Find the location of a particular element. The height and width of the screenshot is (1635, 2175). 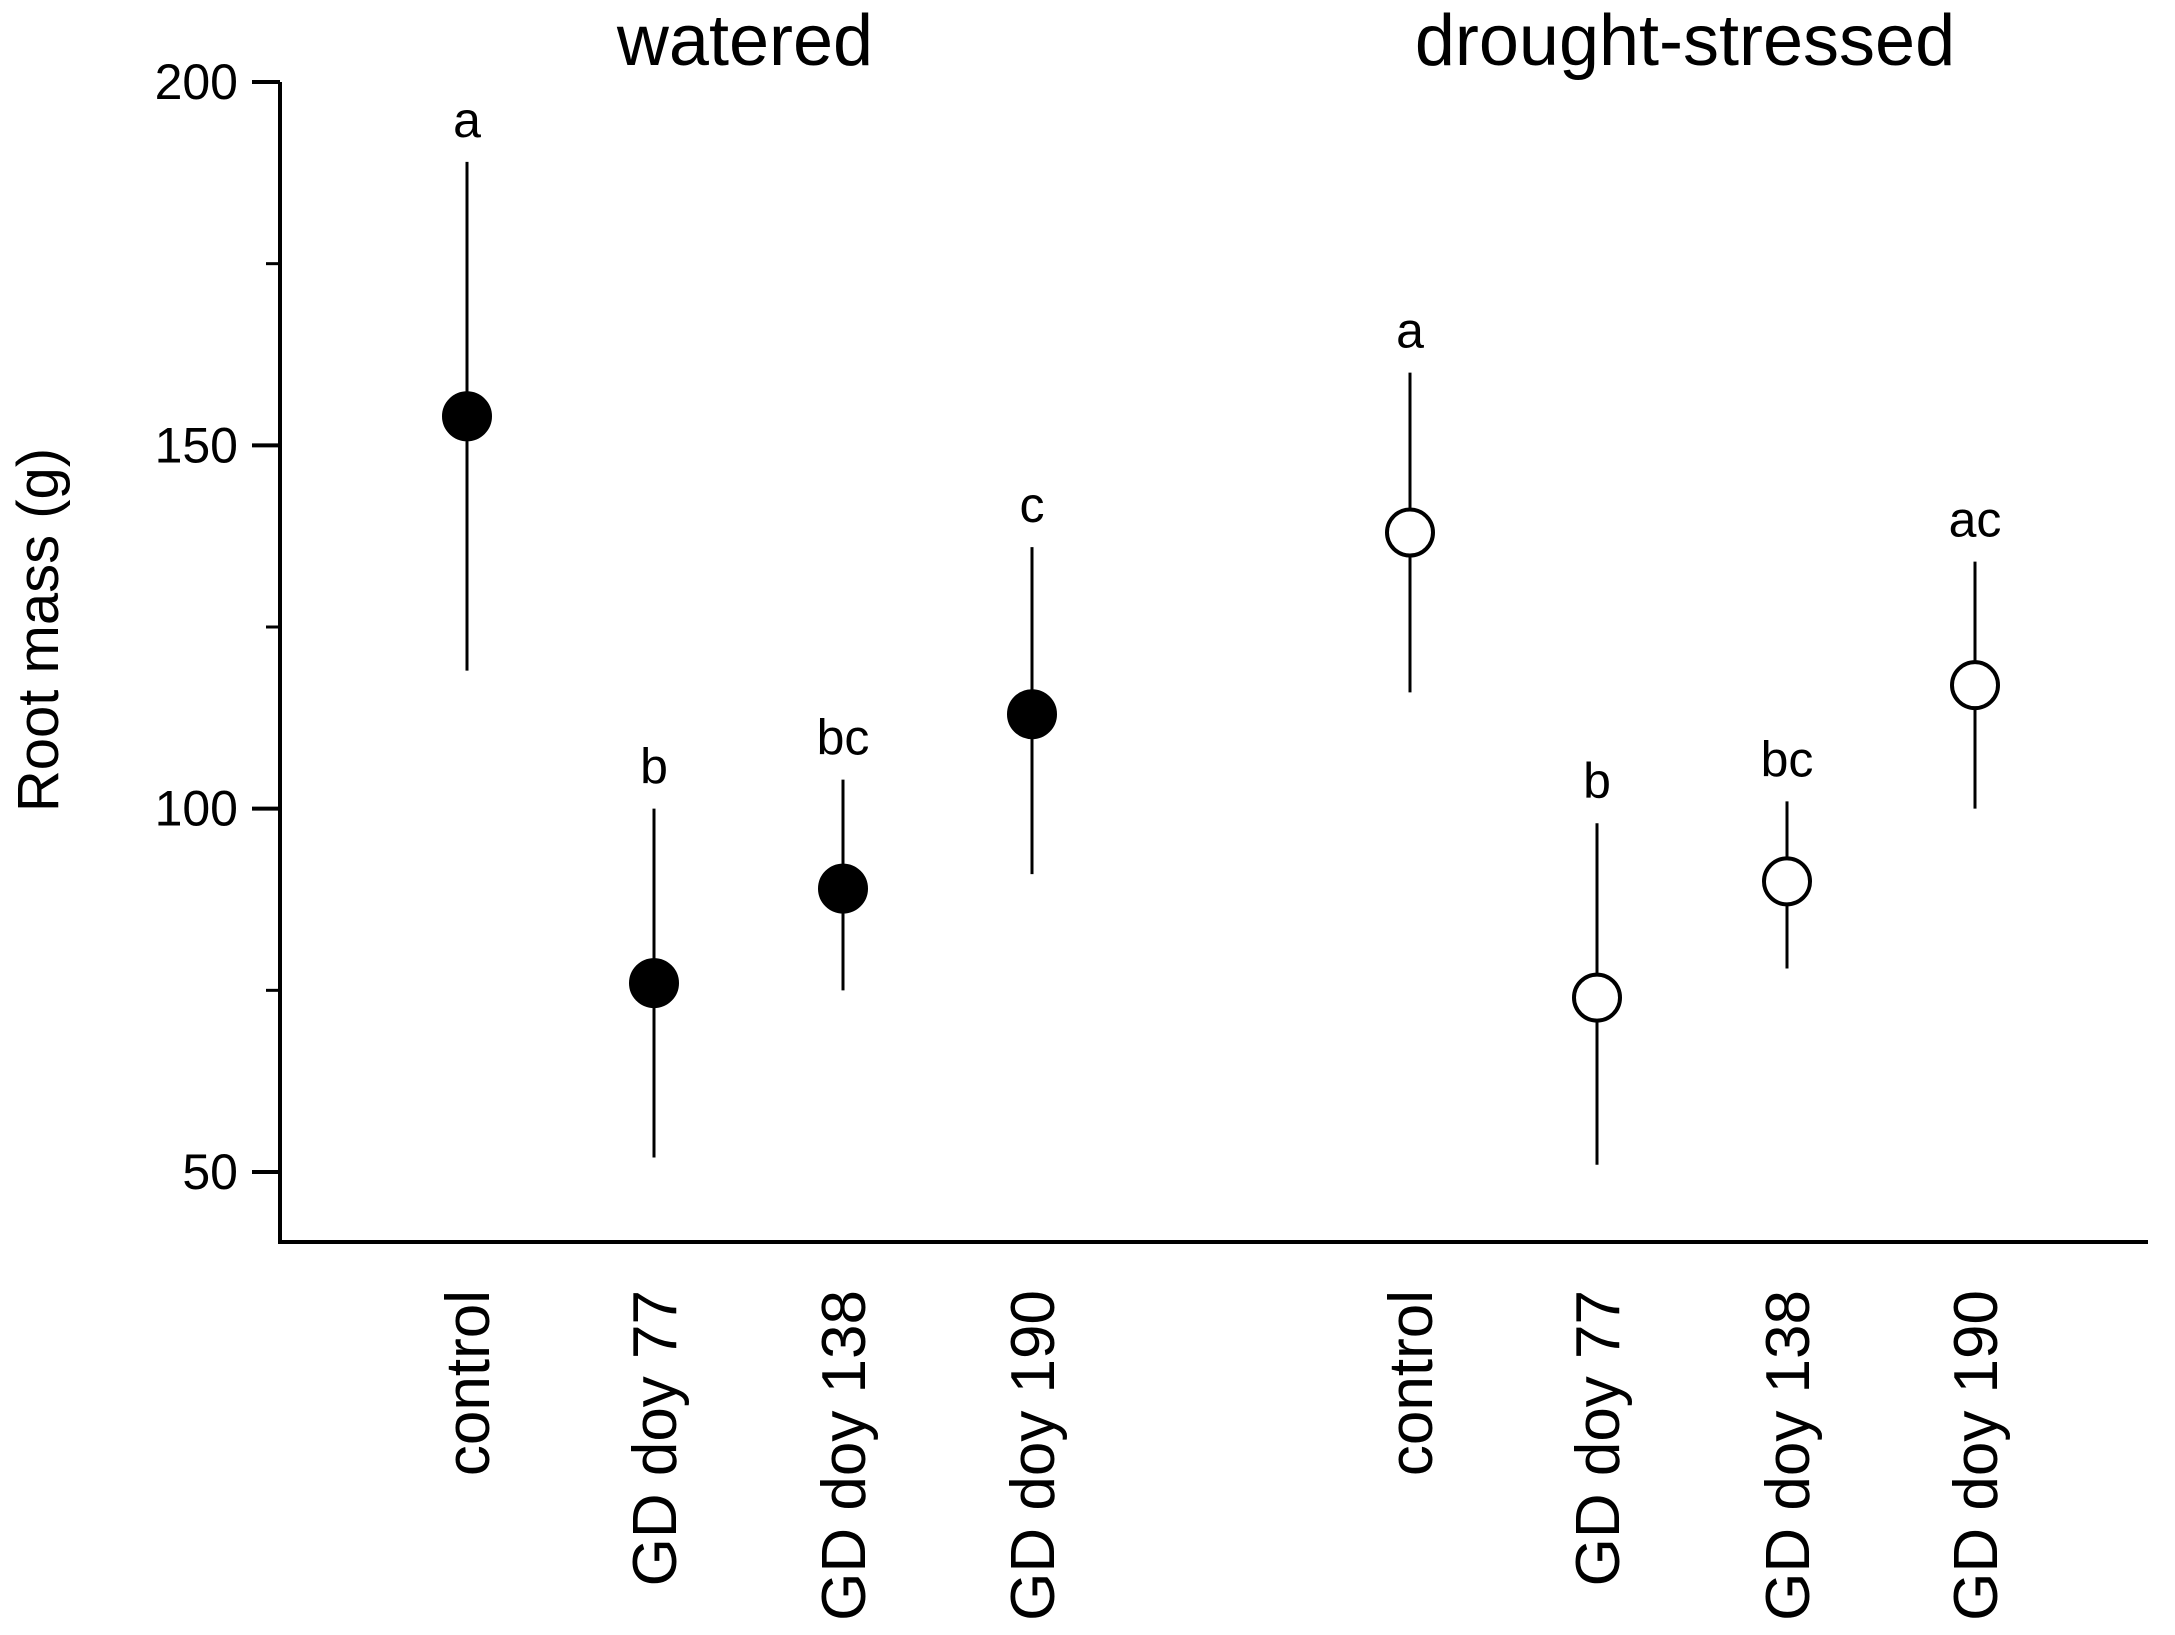

y-tick-label: 50 is located at coordinates (210, 1172).